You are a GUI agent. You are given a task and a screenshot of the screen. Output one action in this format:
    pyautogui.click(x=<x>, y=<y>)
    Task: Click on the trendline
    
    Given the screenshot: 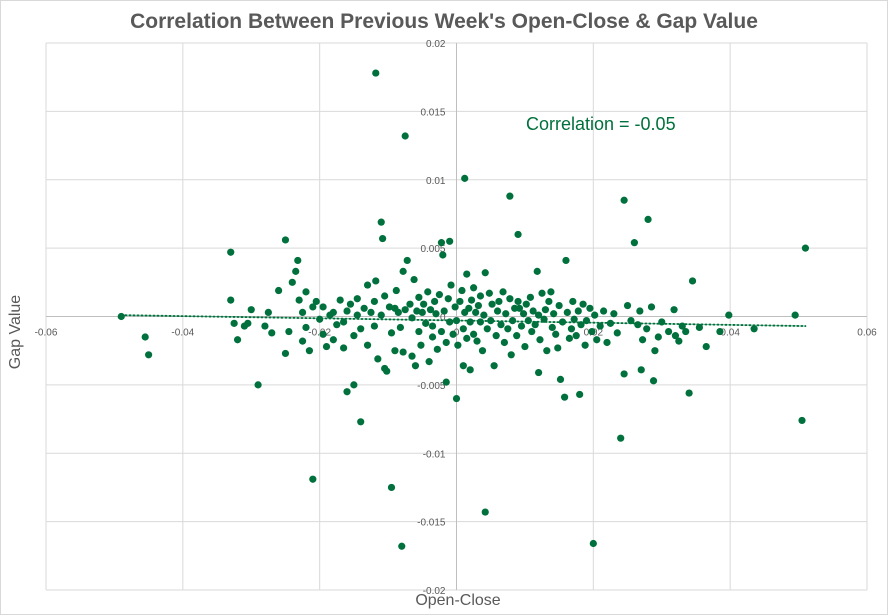 What is the action you would take?
    pyautogui.click(x=463, y=320)
    